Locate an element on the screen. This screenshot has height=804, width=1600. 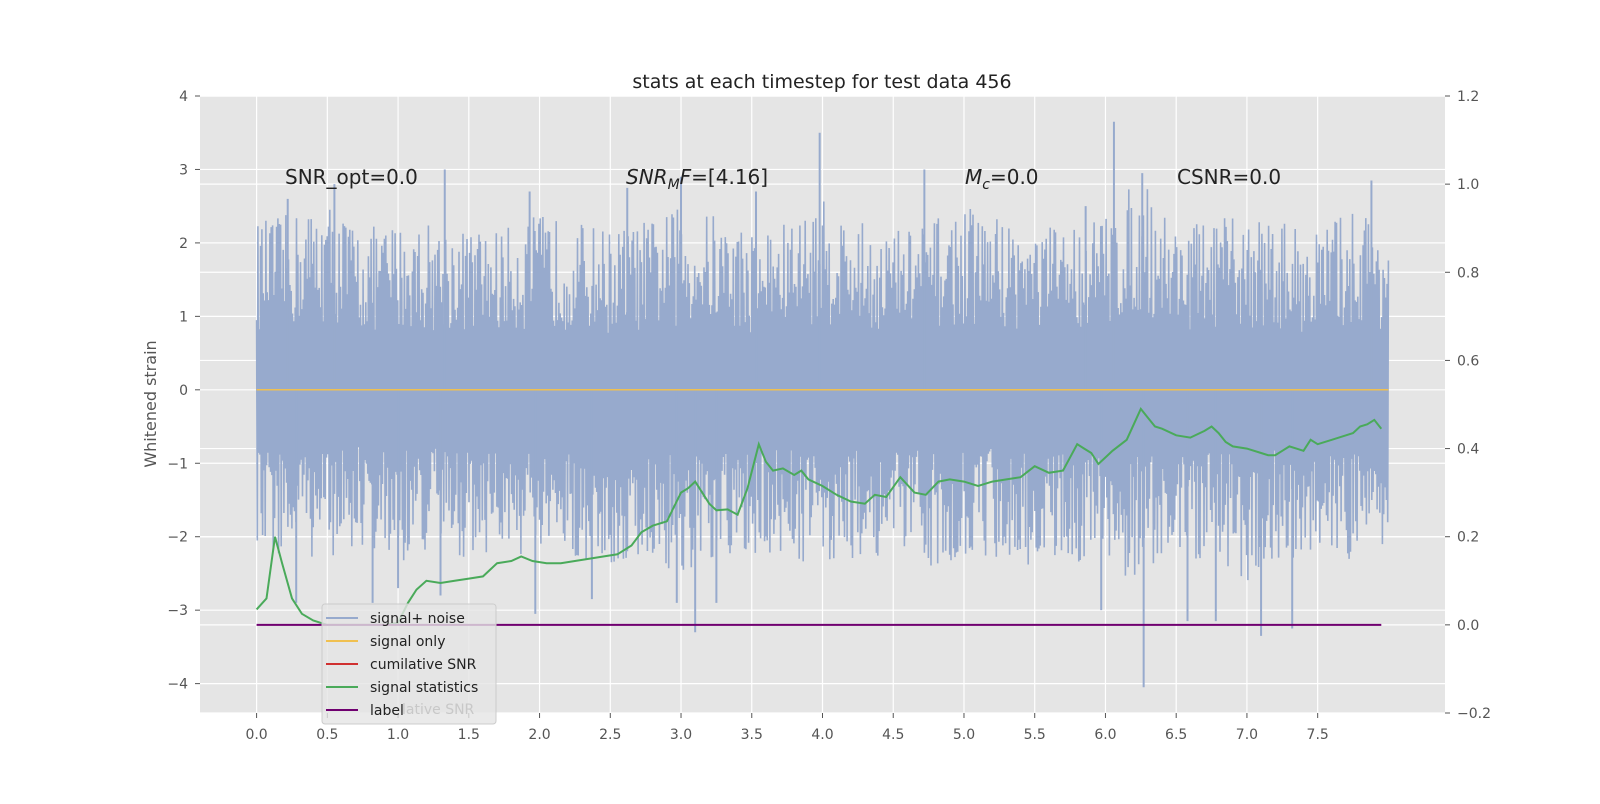
y-tick-label: −1 is located at coordinates (177, 464).